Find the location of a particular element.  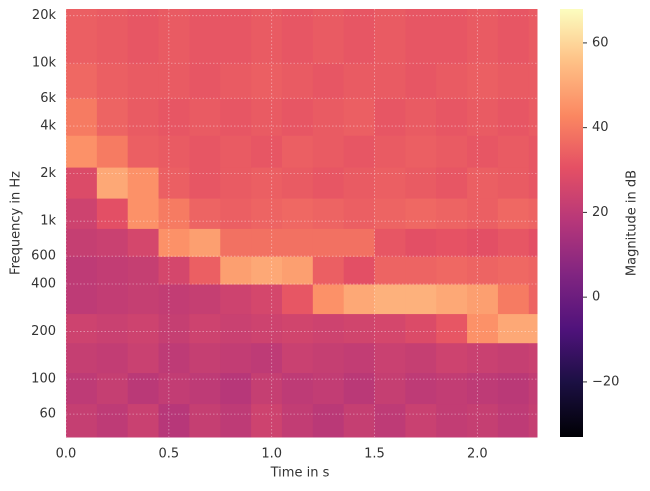

x-tick-label: 2.0 is located at coordinates (477, 454).